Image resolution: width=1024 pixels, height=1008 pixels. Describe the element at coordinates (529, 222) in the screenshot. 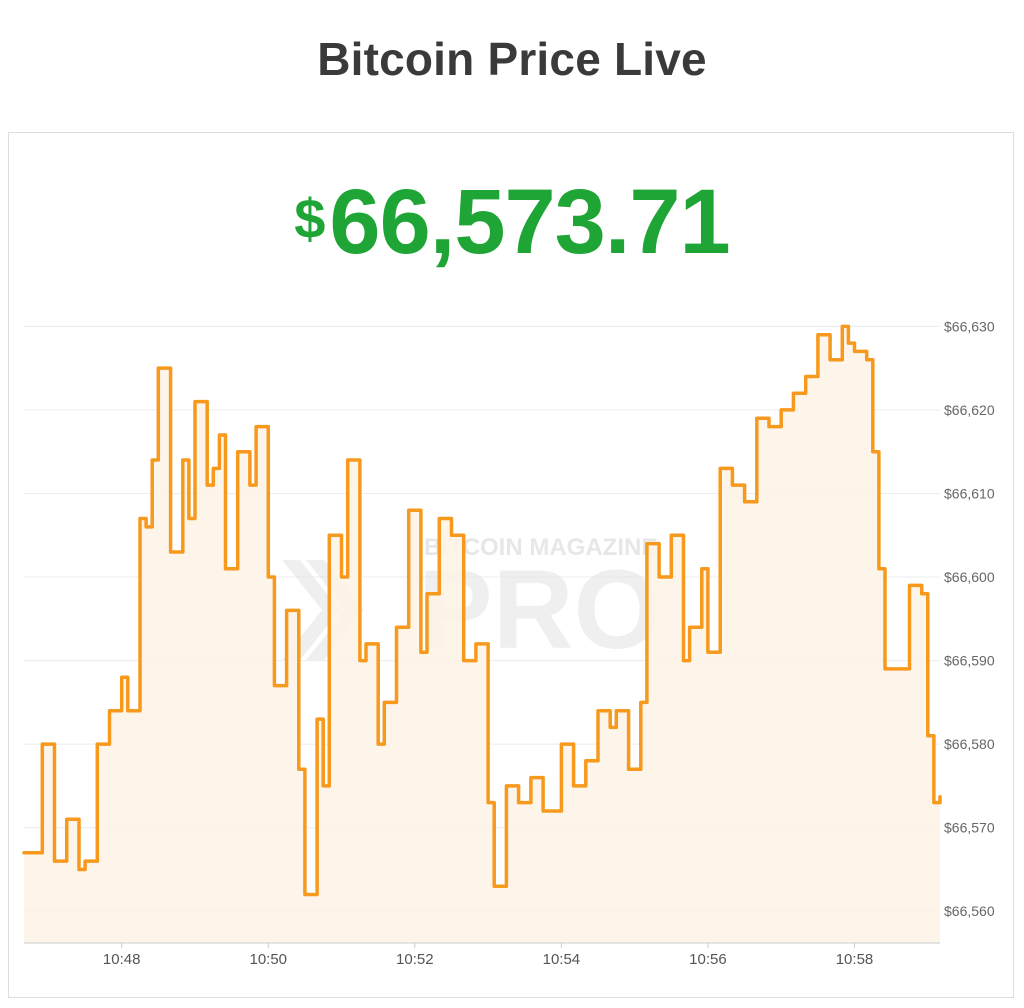

I see `price-value: 66,573.71` at that location.